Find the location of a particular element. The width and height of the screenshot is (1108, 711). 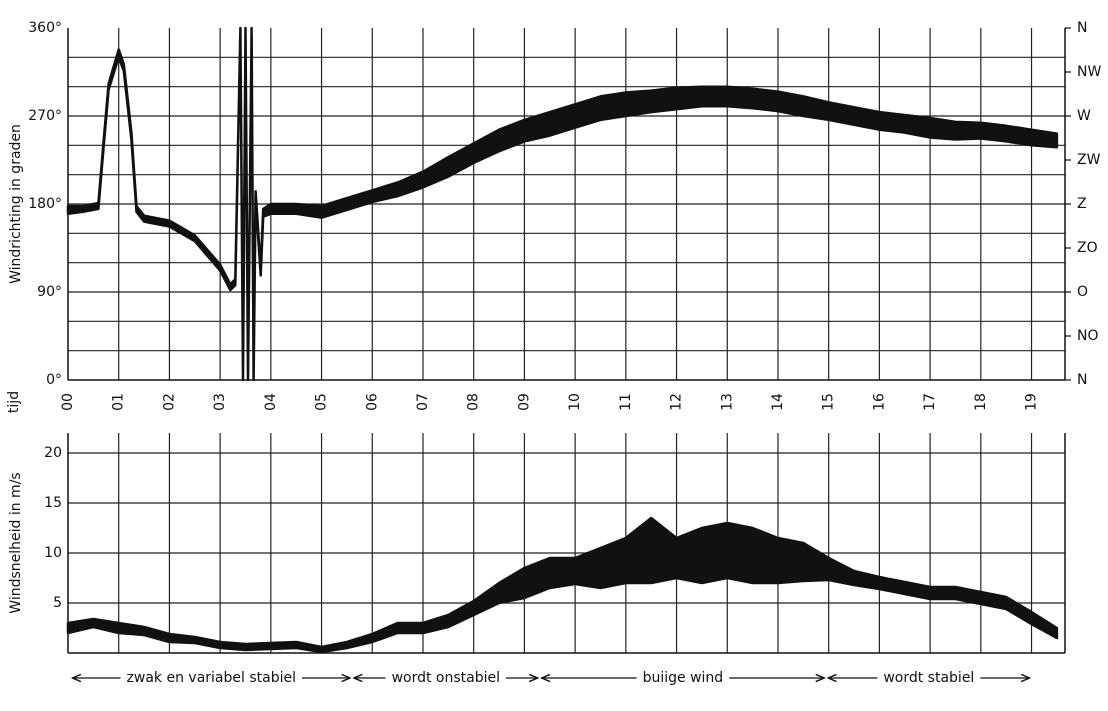

x-tick-label: 09 is located at coordinates (524, 402).